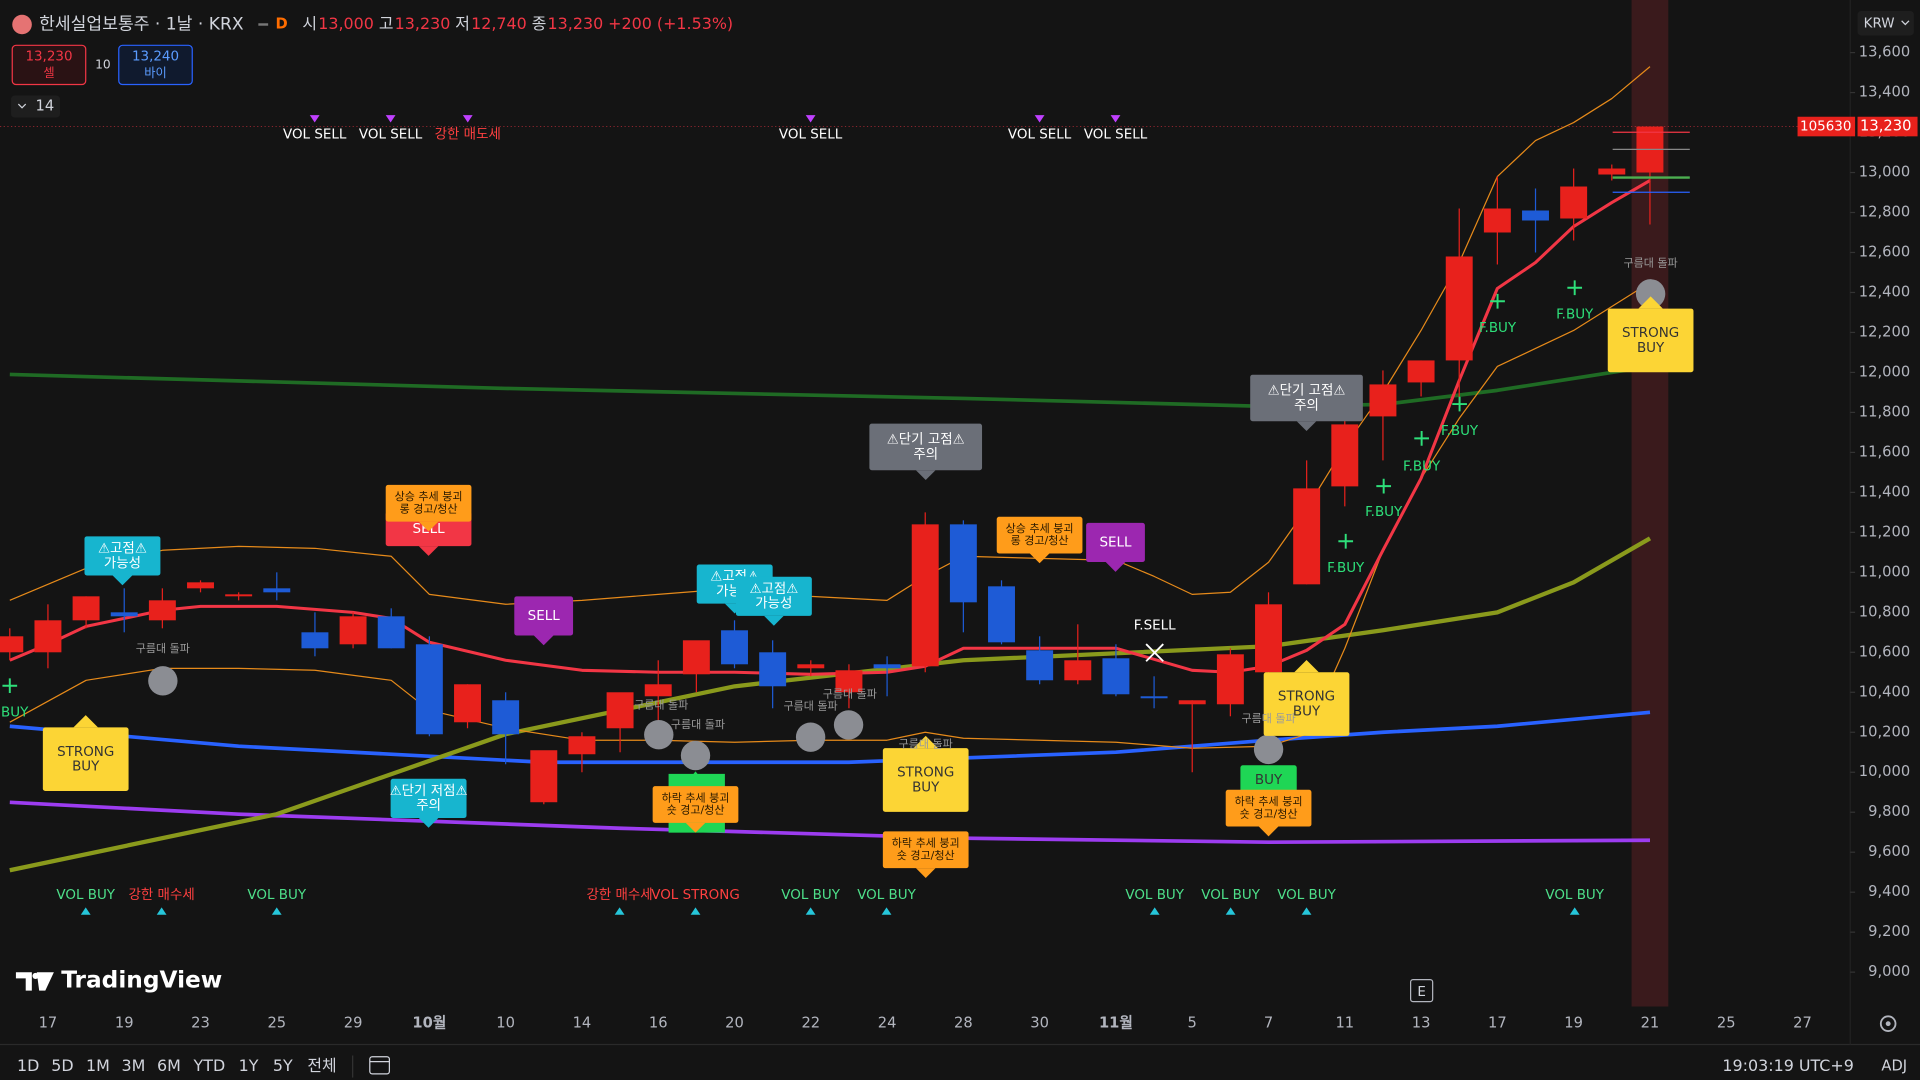 This screenshot has height=1080, width=1920. What do you see at coordinates (1040, 528) in the screenshot?
I see `label-text: 상승 추세 붕괴` at bounding box center [1040, 528].